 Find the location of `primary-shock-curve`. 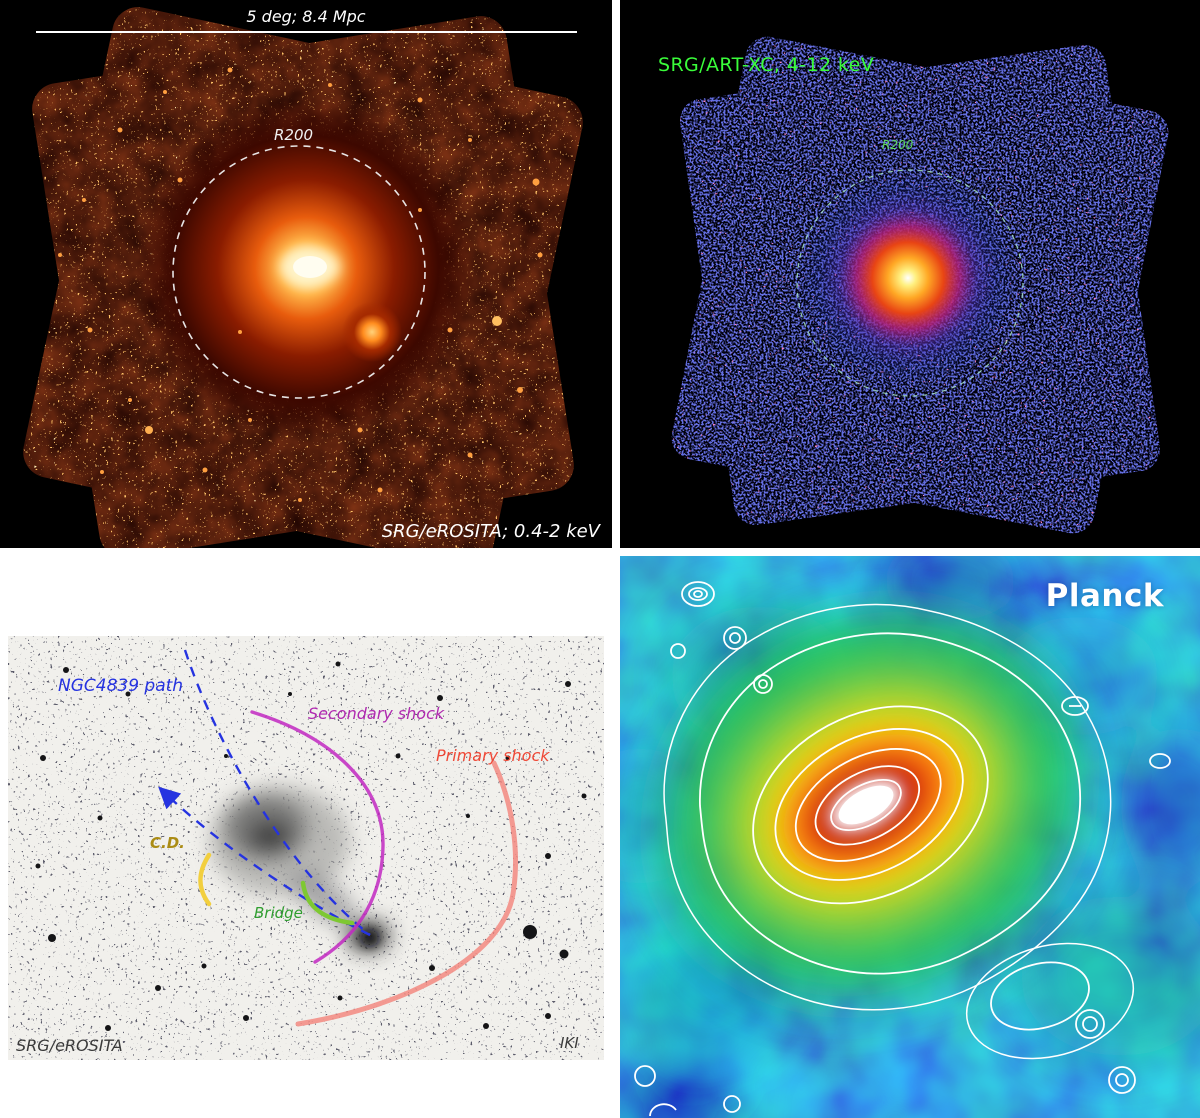

primary-shock-curve is located at coordinates (407, 893).